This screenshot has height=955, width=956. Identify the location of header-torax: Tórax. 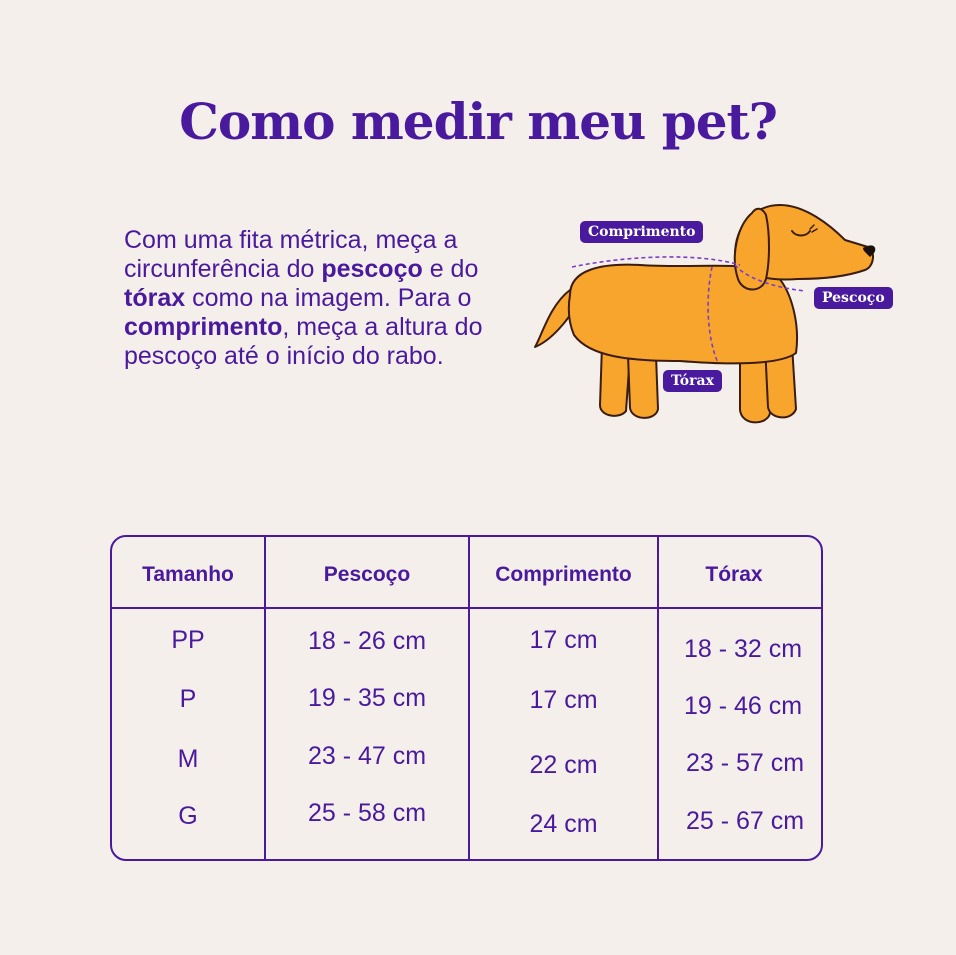
(734, 574).